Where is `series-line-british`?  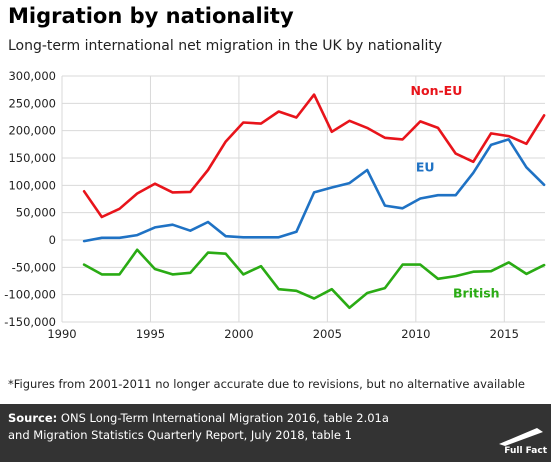
series-line-british is located at coordinates (314, 279).